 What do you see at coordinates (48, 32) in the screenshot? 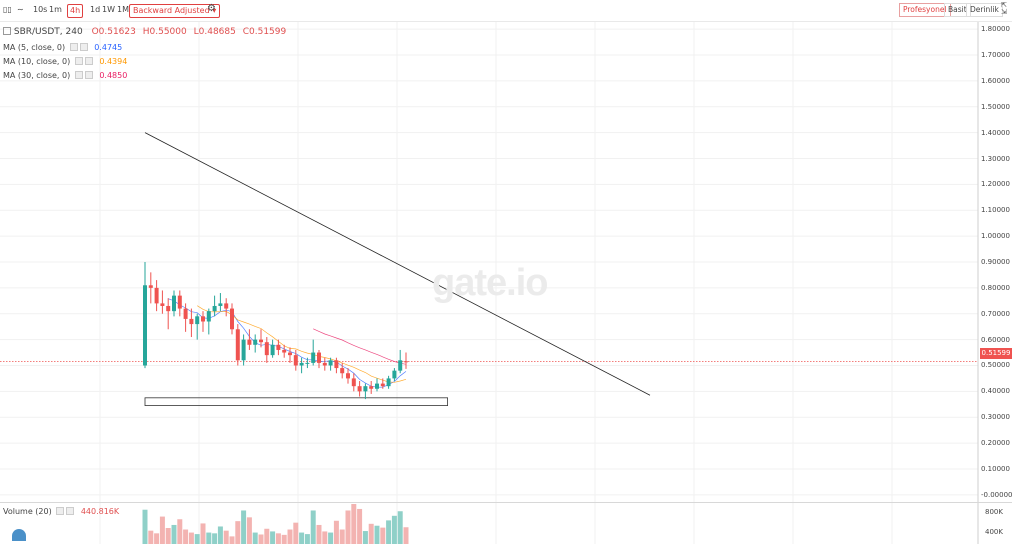
I see `symbol-name: SBR/USDT, 240` at bounding box center [48, 32].